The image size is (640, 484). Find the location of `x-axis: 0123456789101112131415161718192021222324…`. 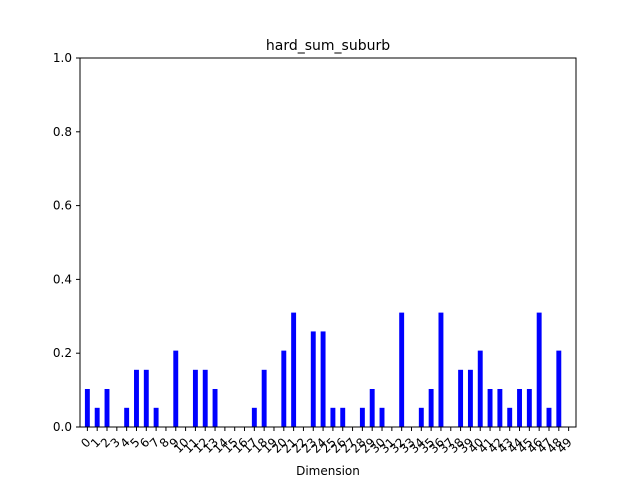

x-axis: 0123456789101112131415161718192021222324… is located at coordinates (326, 441).